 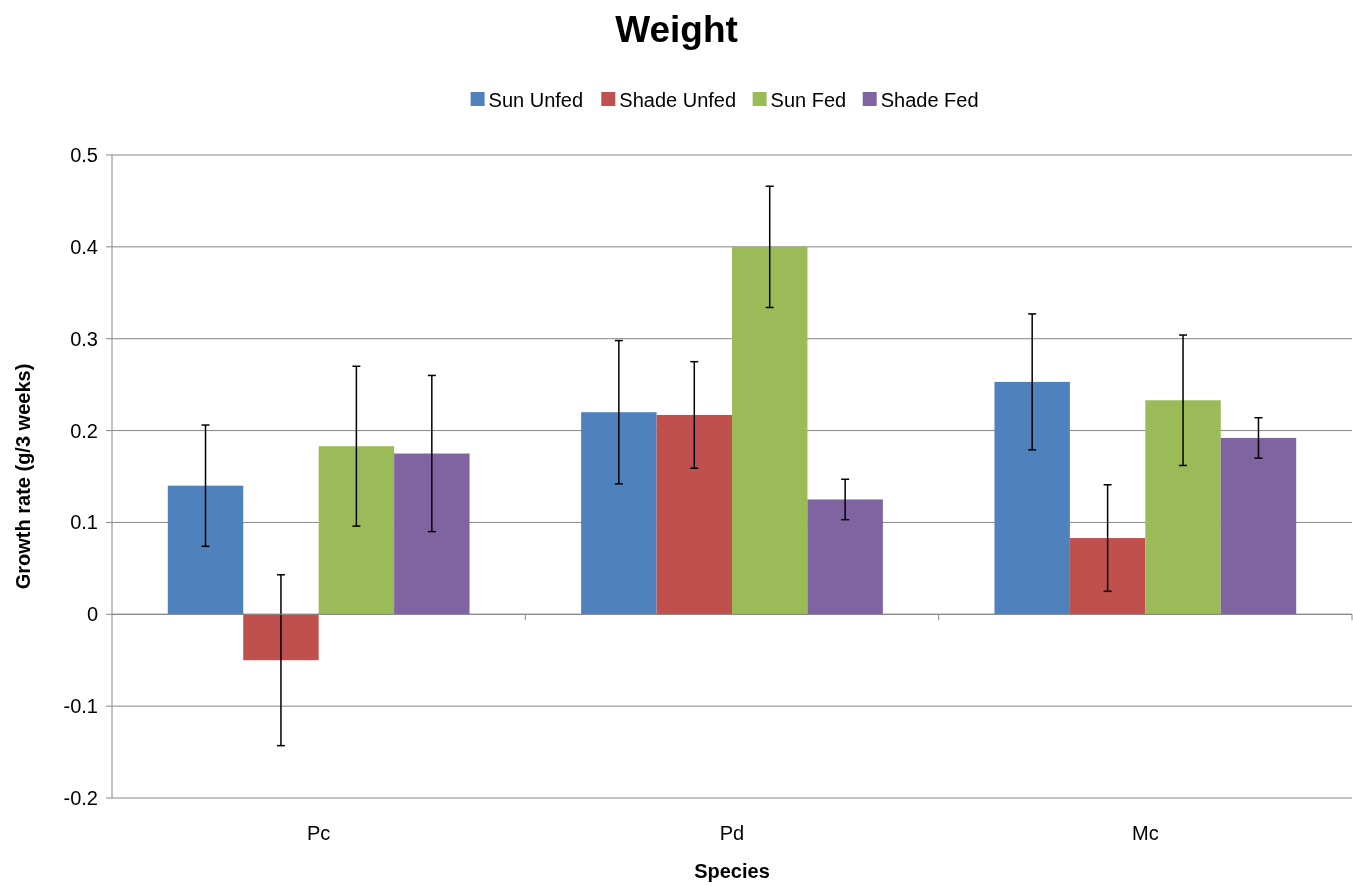 What do you see at coordinates (808, 100) in the screenshot?
I see `legend-label: Sun Fed` at bounding box center [808, 100].